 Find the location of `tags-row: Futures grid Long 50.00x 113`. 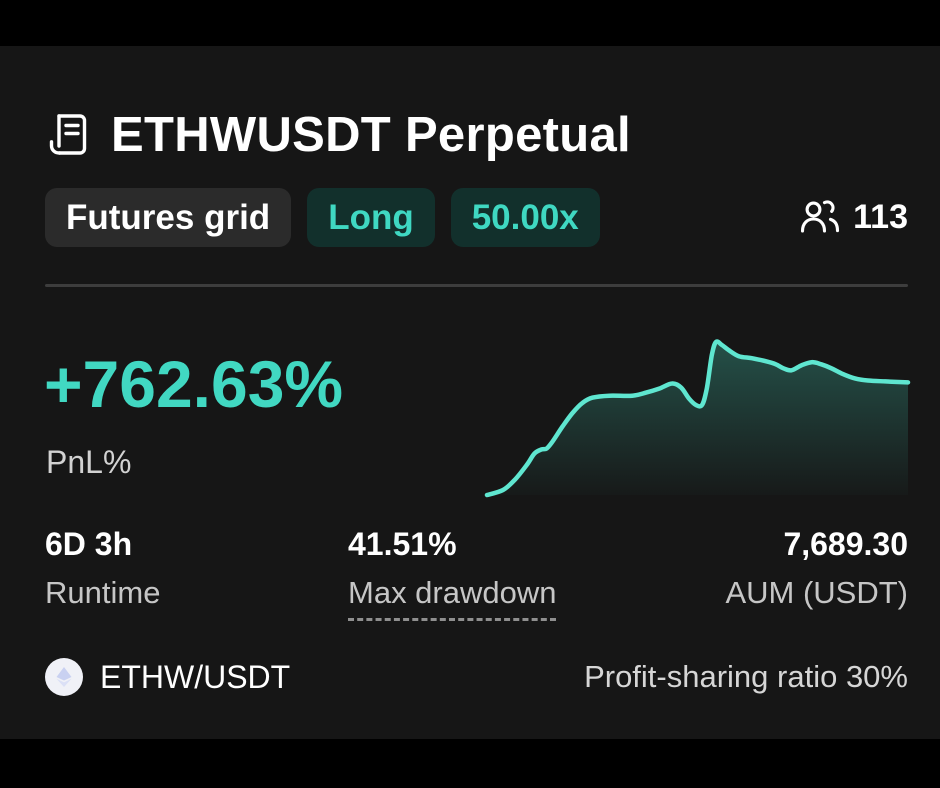

tags-row: Futures grid Long 50.00x 113 is located at coordinates (476, 217).